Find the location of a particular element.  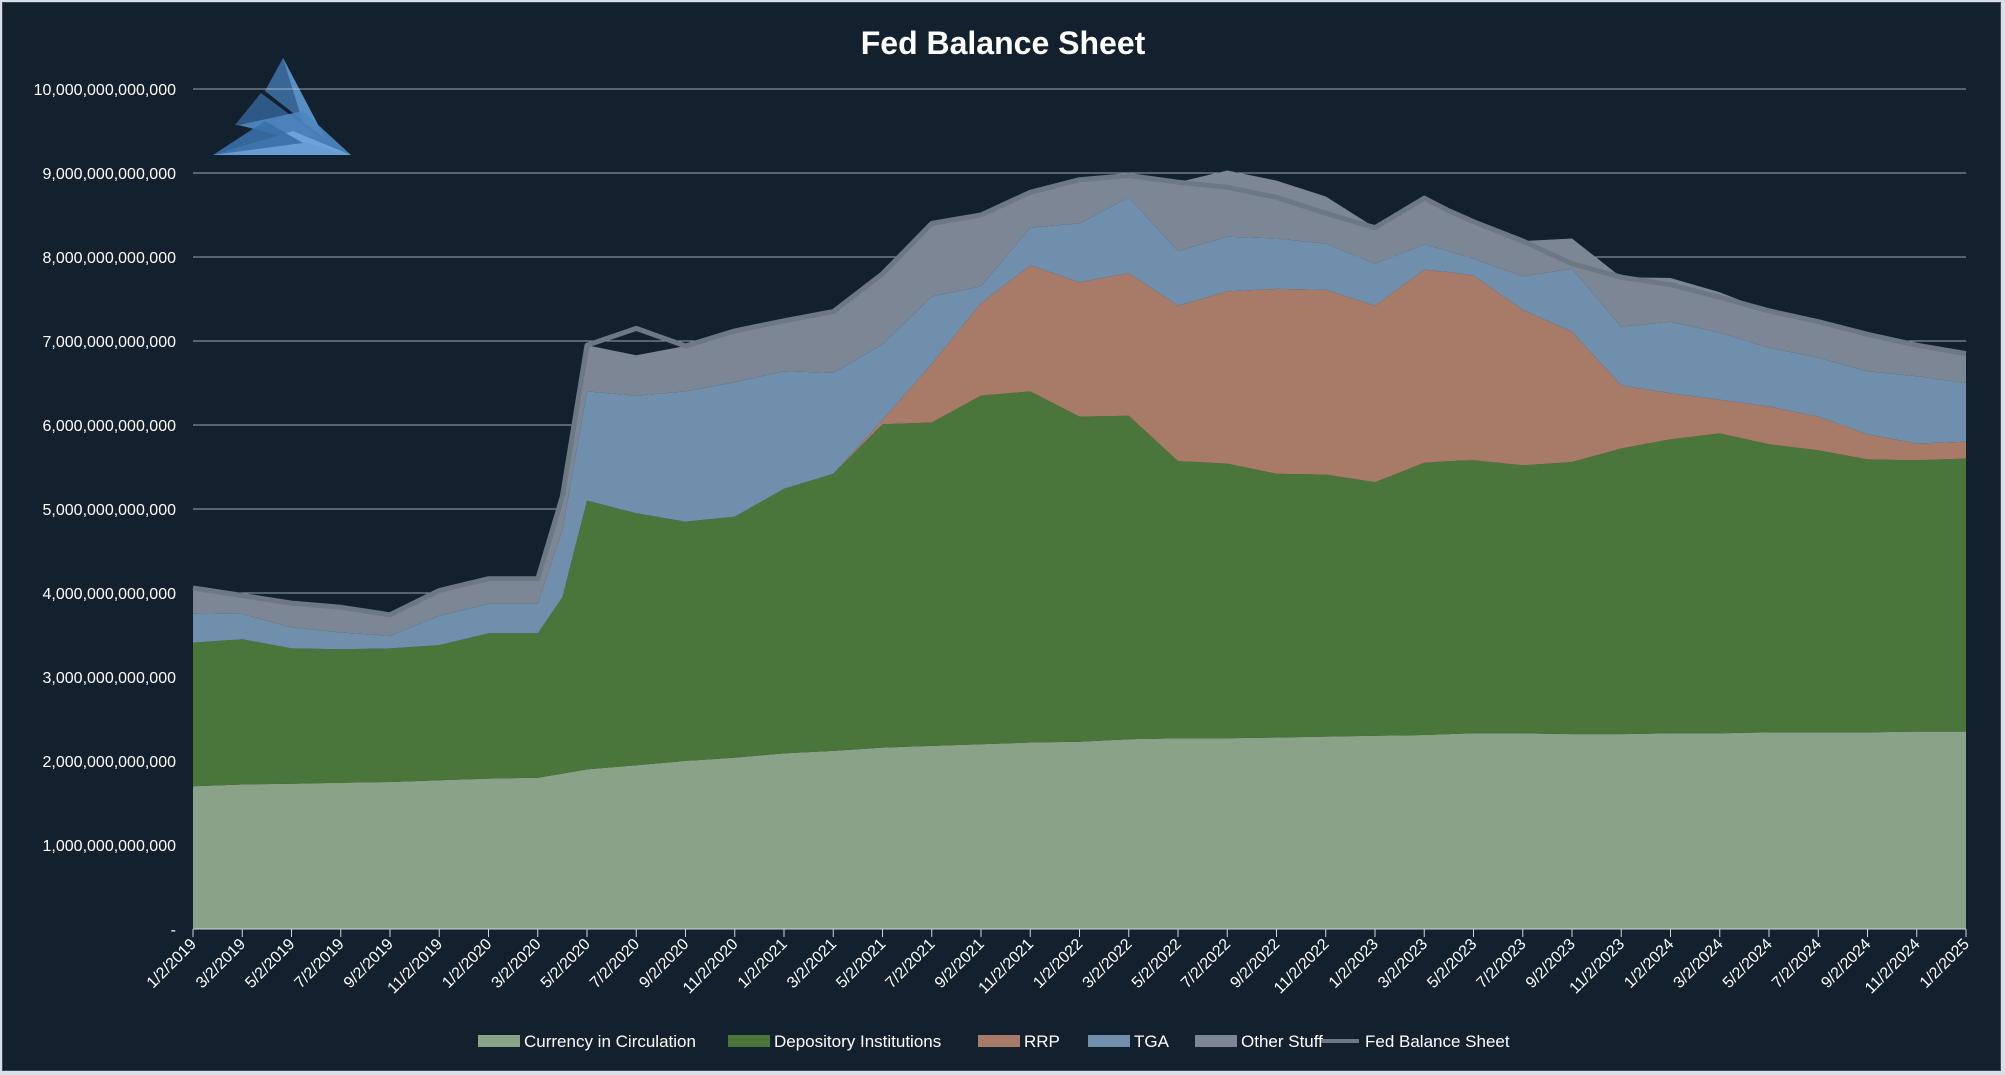

x-tick-label: 5/2/2019 is located at coordinates (270, 964).